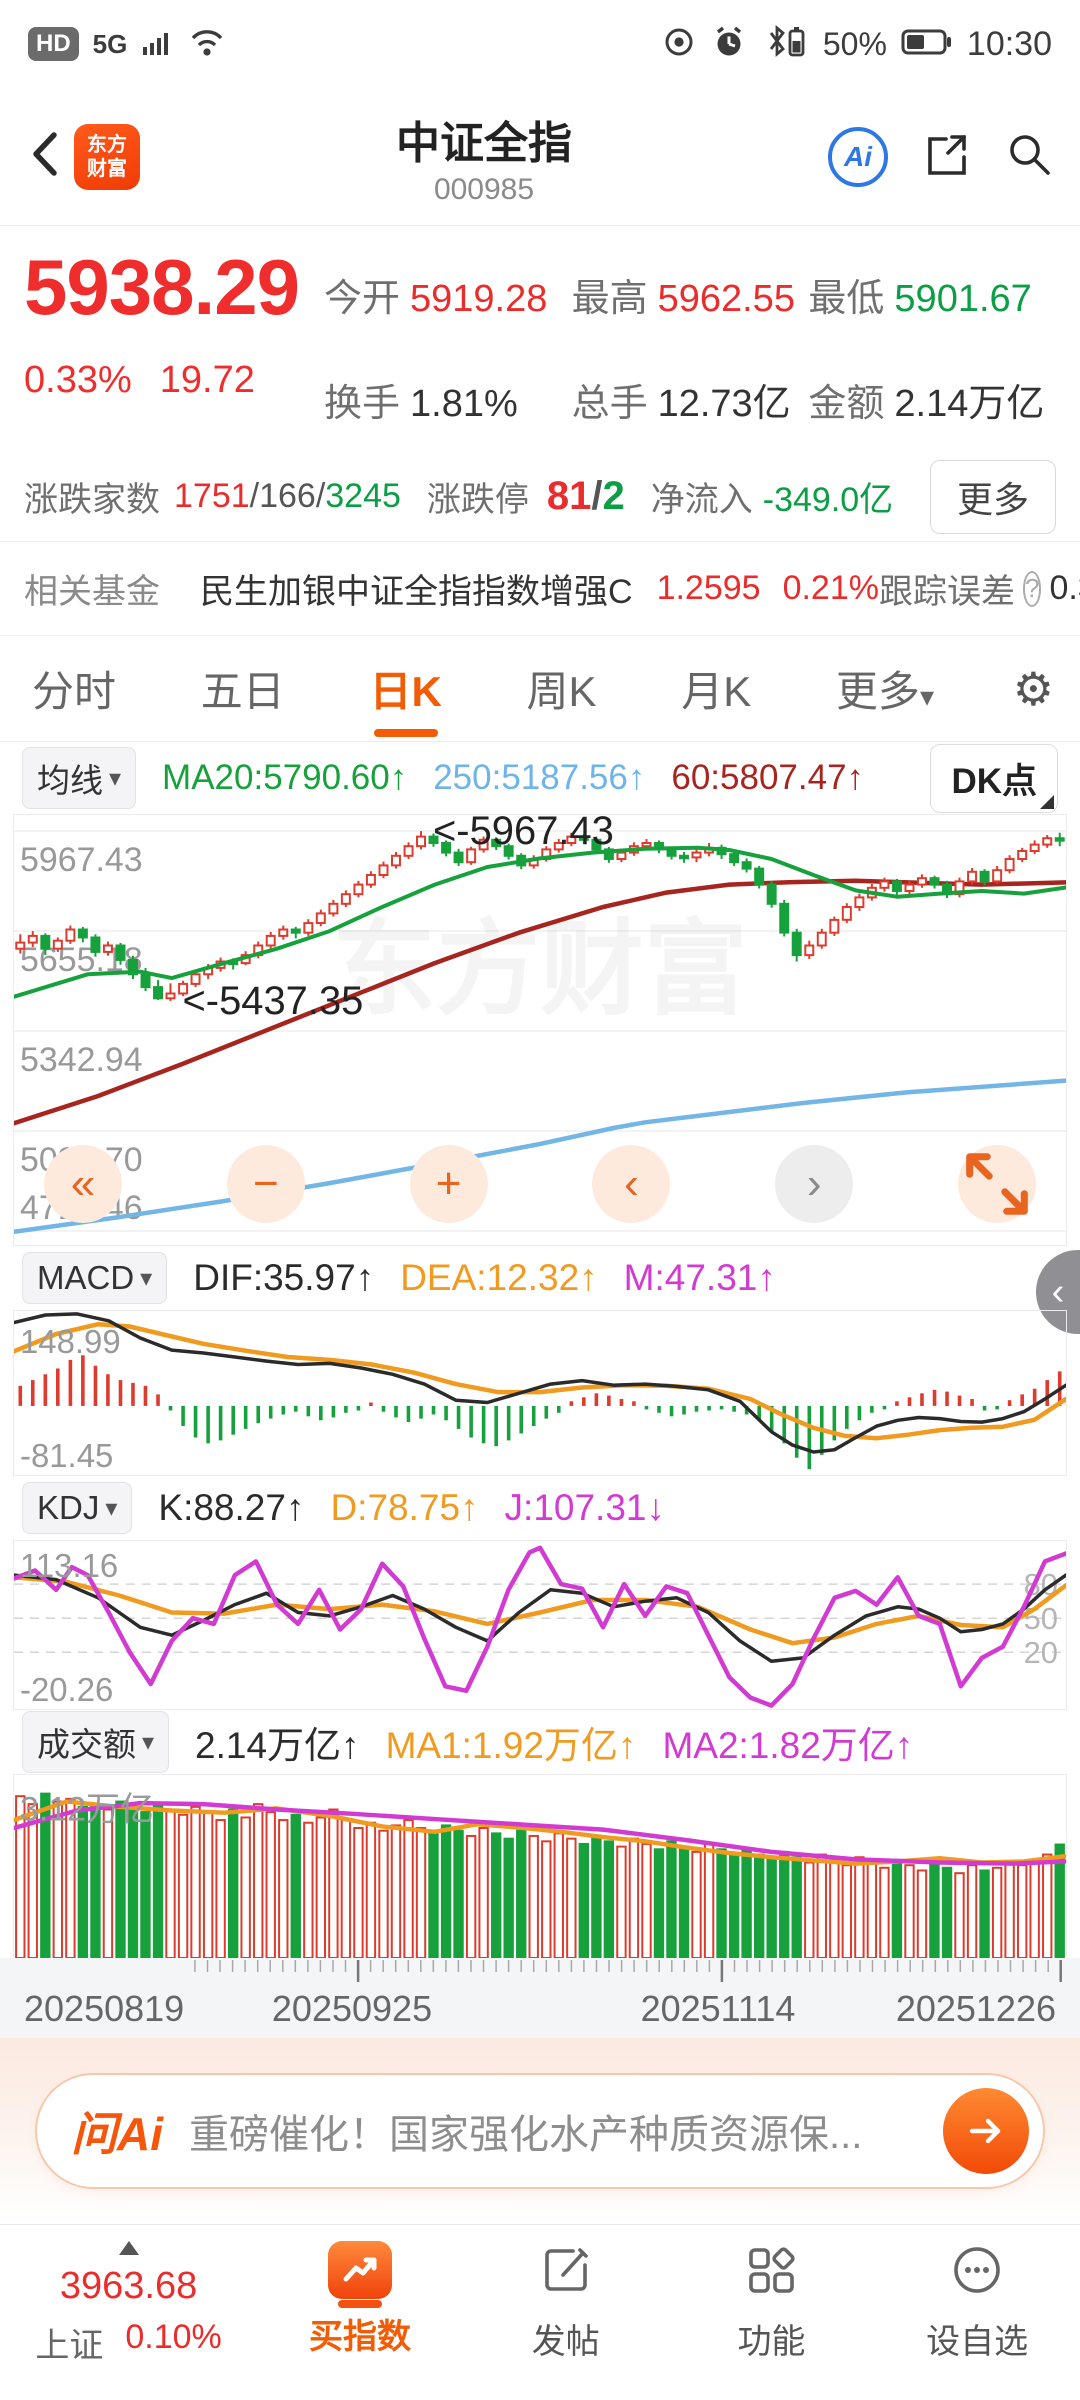  What do you see at coordinates (272, 1001) in the screenshot?
I see `svg-text: <-5437.35` at bounding box center [272, 1001].